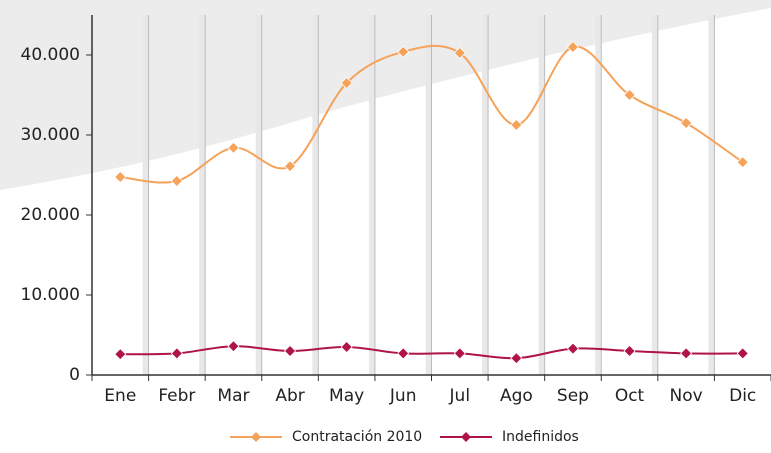 The image size is (771, 453). Describe the element at coordinates (573, 396) in the screenshot. I see `x-tick-label: Sep` at that location.